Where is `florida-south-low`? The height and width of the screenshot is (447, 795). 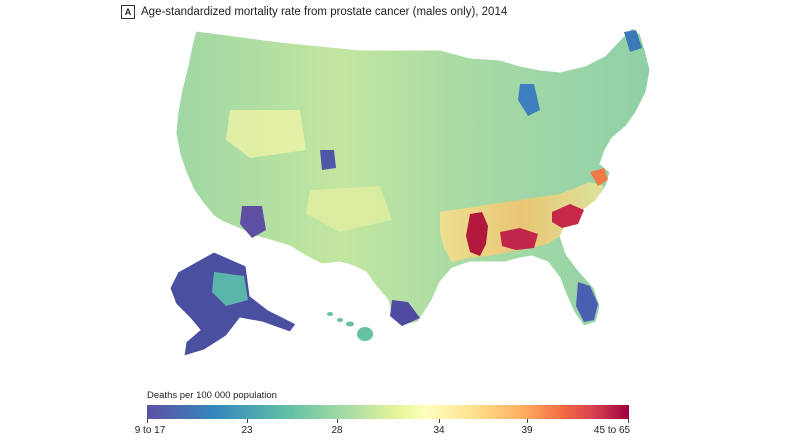
florida-south-low is located at coordinates (587, 302).